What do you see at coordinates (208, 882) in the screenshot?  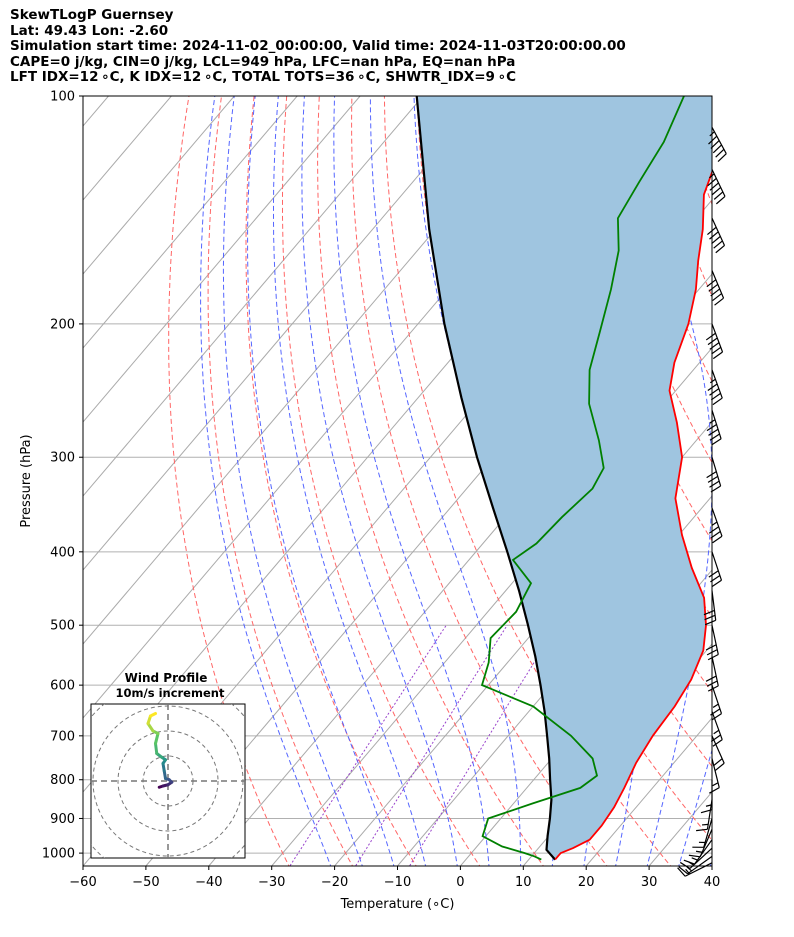 I see `x-tick-label: −40` at bounding box center [208, 882].